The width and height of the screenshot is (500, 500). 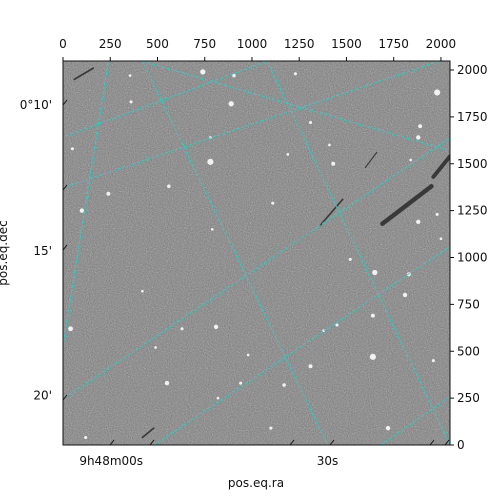 What do you see at coordinates (252, 44) in the screenshot?
I see `top-tick-label-4: 1000` at bounding box center [252, 44].